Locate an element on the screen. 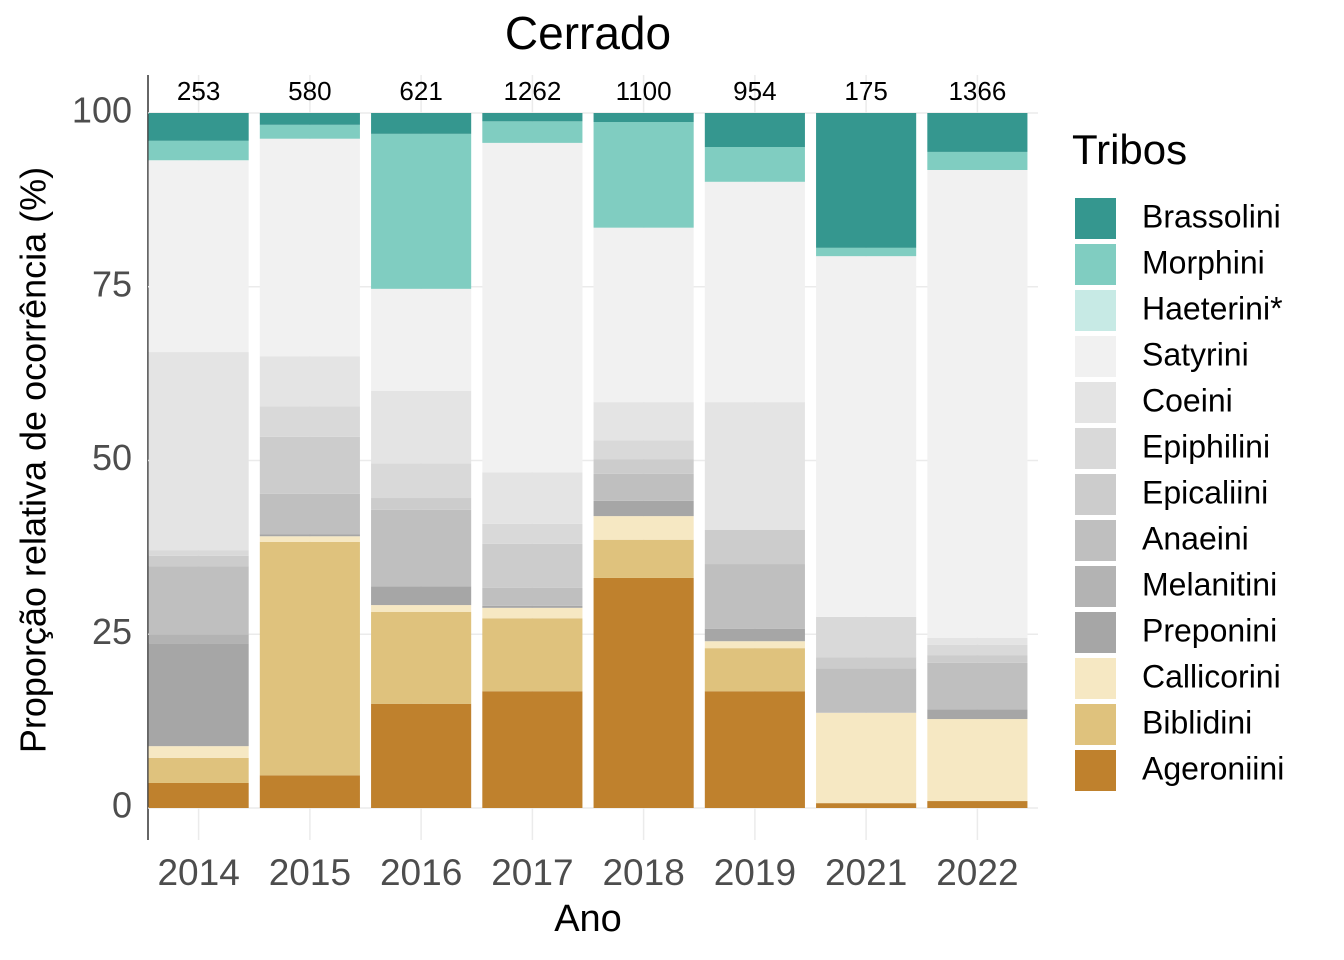 The image size is (1344, 960). x-tick-label: 2014 is located at coordinates (198, 872).